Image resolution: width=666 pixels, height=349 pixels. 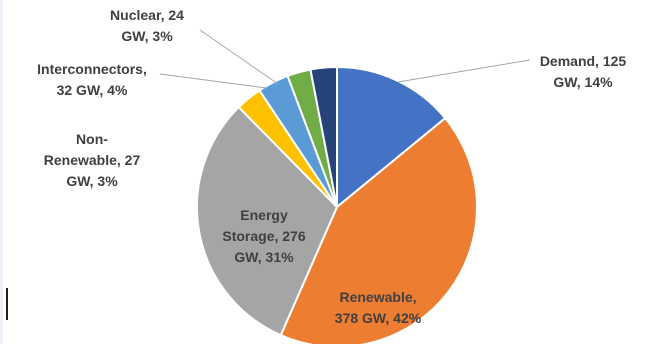 I want to click on pie-slice-energy-storage, so click(x=267, y=221).